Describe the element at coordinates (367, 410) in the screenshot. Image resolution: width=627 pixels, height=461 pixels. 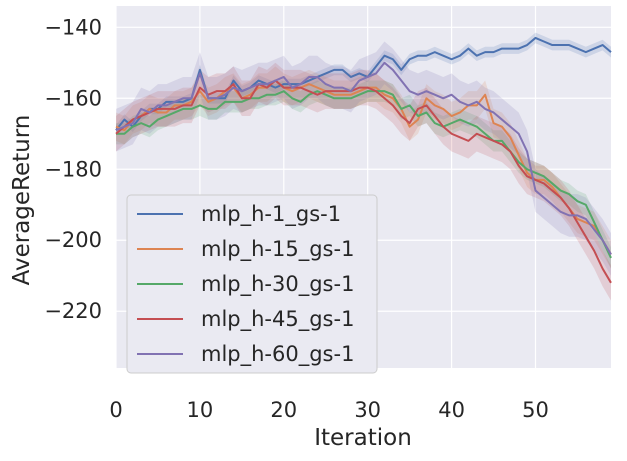
I see `x-tick-label: 30` at that location.